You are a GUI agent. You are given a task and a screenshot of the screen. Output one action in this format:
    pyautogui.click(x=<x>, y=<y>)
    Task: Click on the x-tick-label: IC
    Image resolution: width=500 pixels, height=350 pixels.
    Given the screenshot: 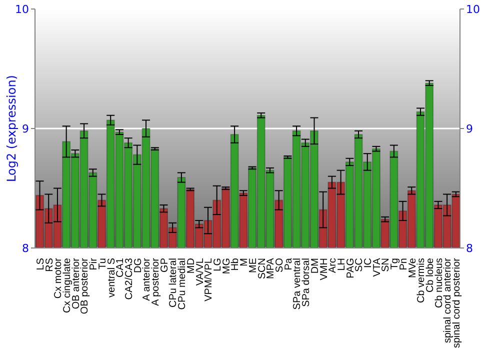 What is the action you would take?
    pyautogui.click(x=368, y=263)
    